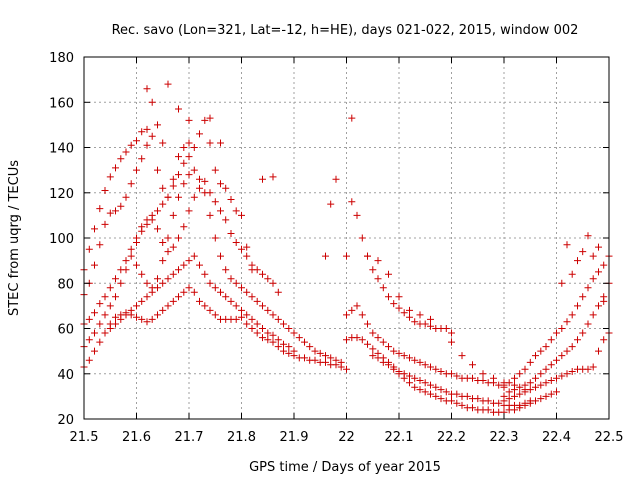 The image size is (640, 480). Describe the element at coordinates (14, 238) in the screenshot. I see `y-axis-label: STEC from uqrg / TECUs` at that location.